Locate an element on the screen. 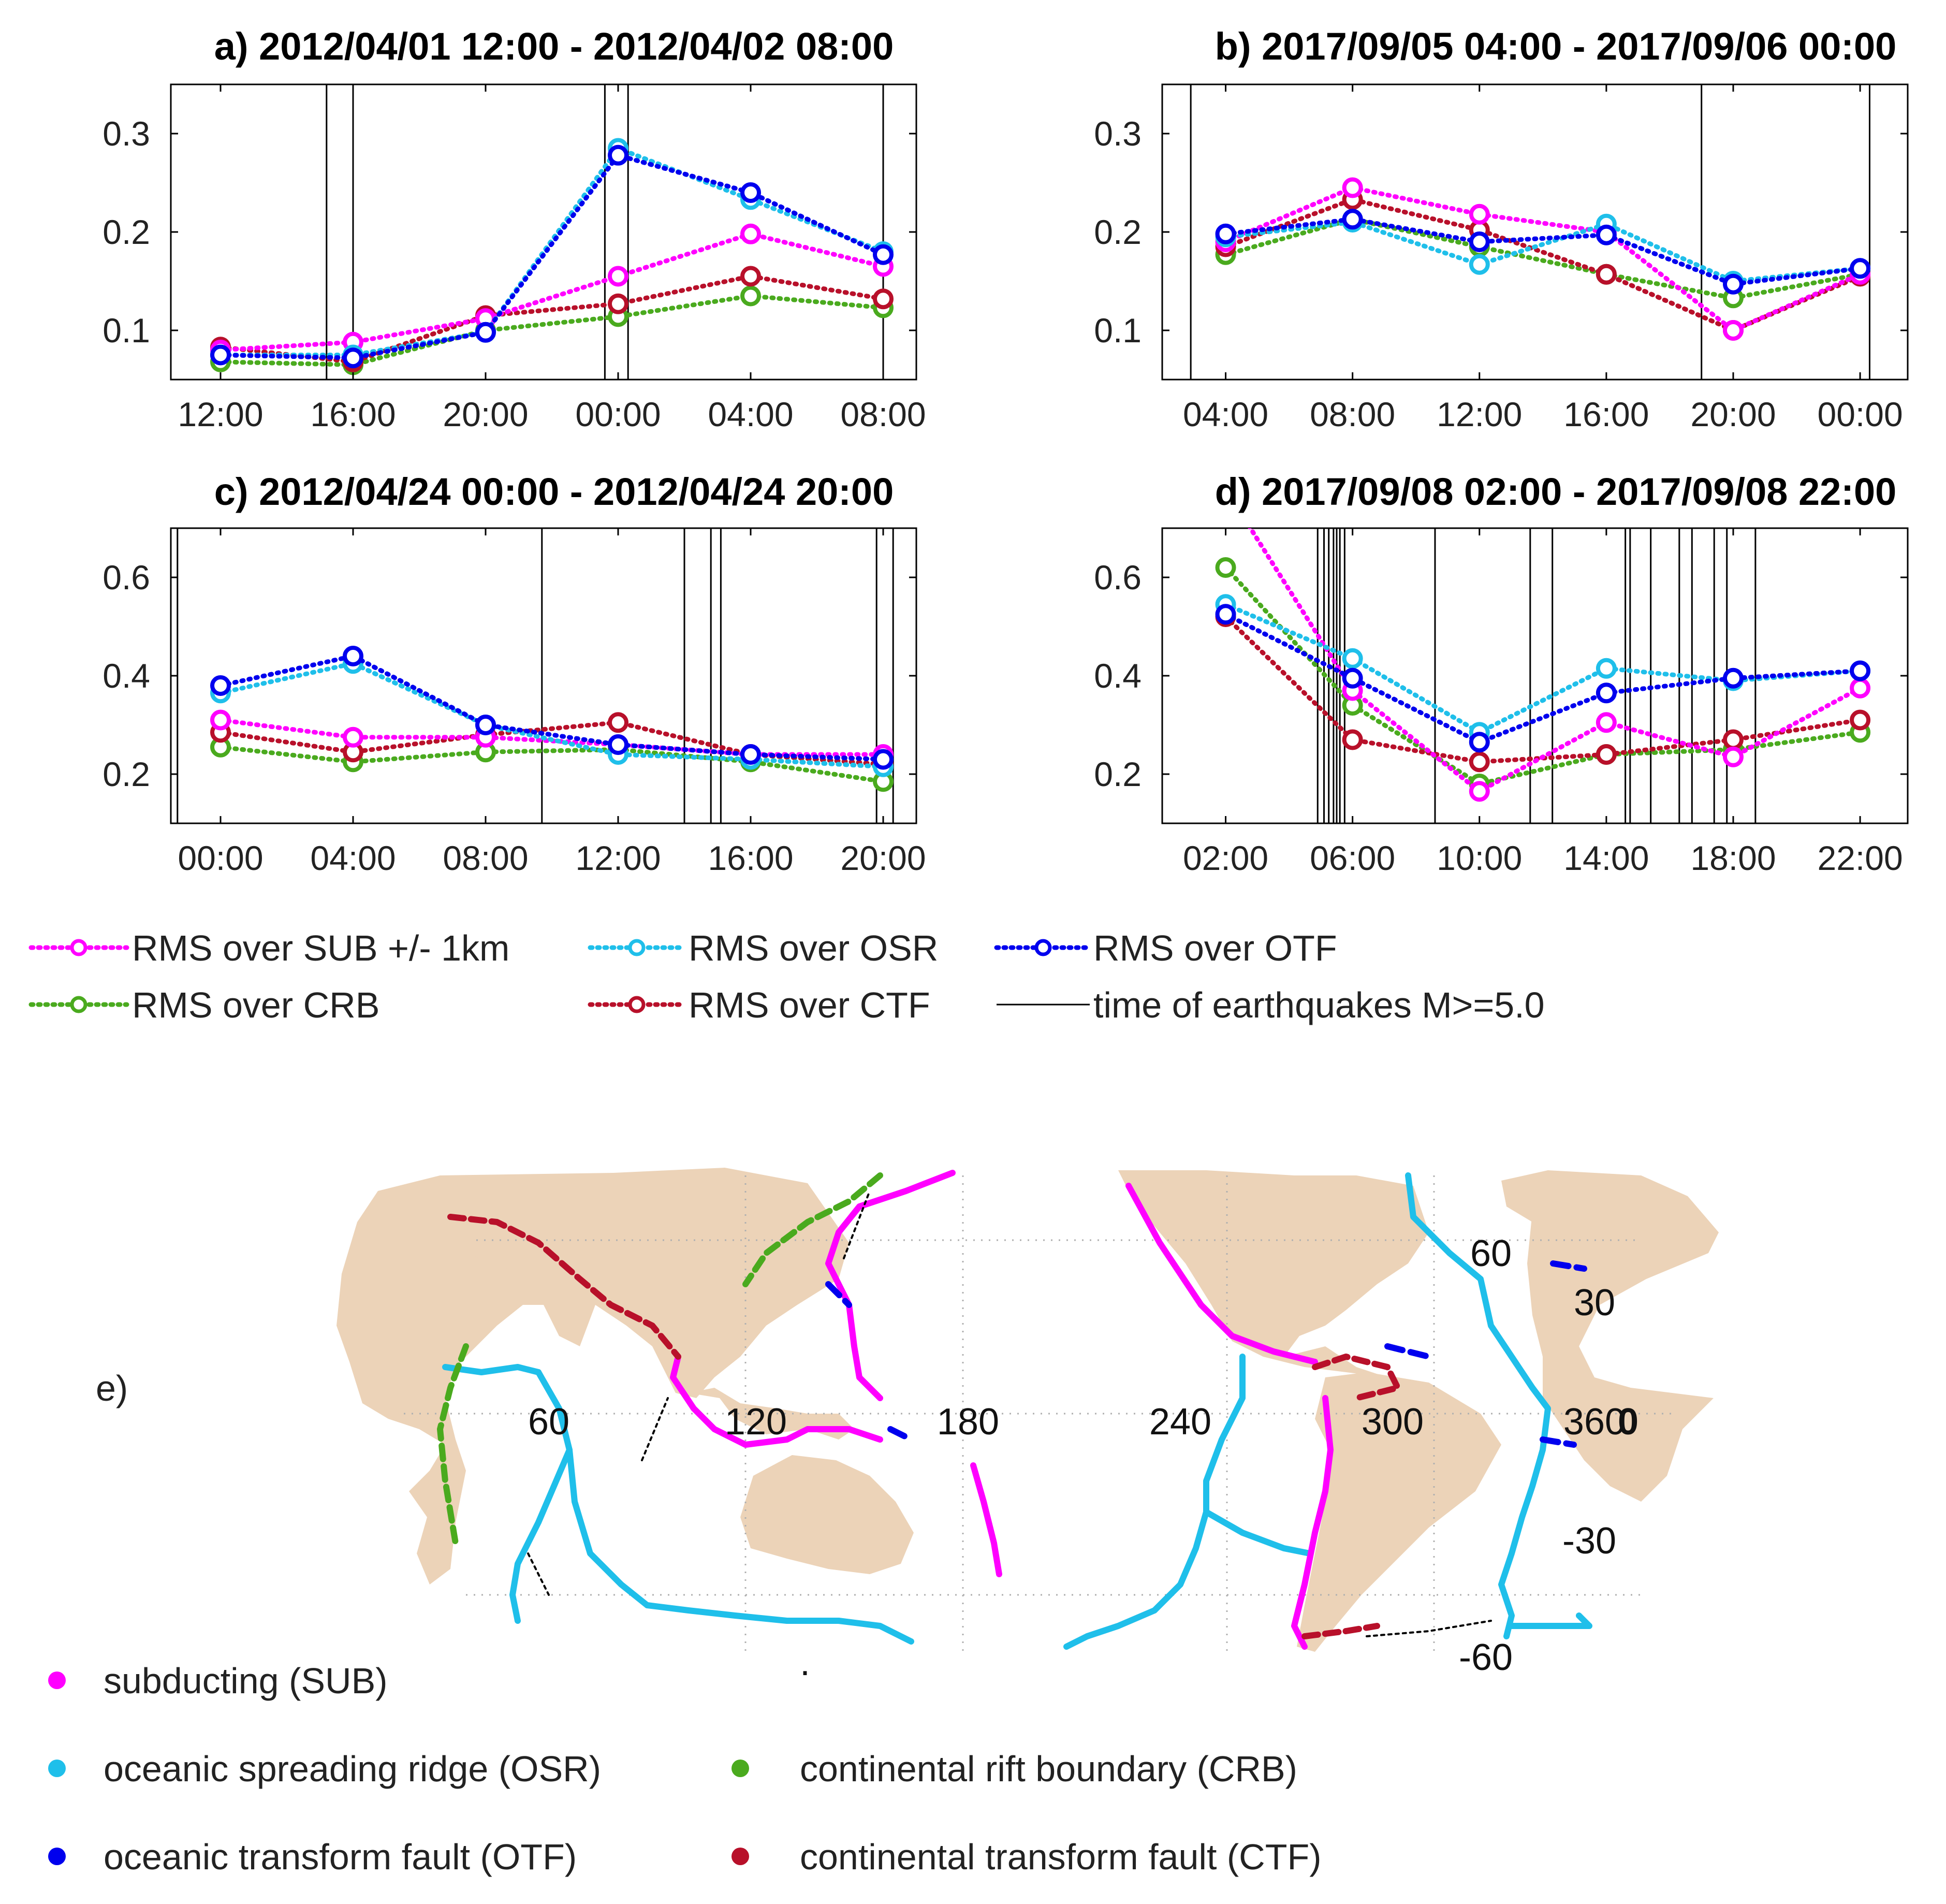 This screenshot has width=1946, height=1904. map-legend-label-osr: oceanic spreading ridge (OSR) is located at coordinates (352, 1769).